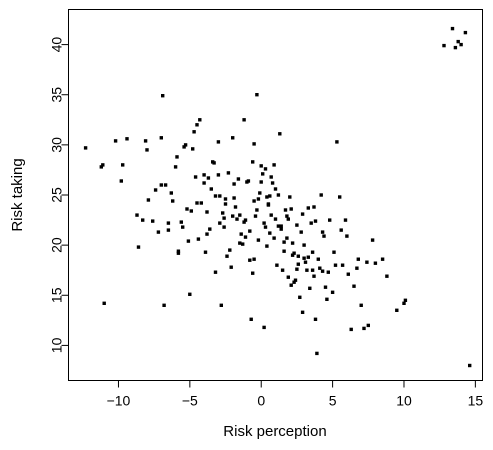 This screenshot has height=450, width=493. What do you see at coordinates (59, 195) in the screenshot?
I see `y-axis: 10 15 20 25 30 35 40` at bounding box center [59, 195].